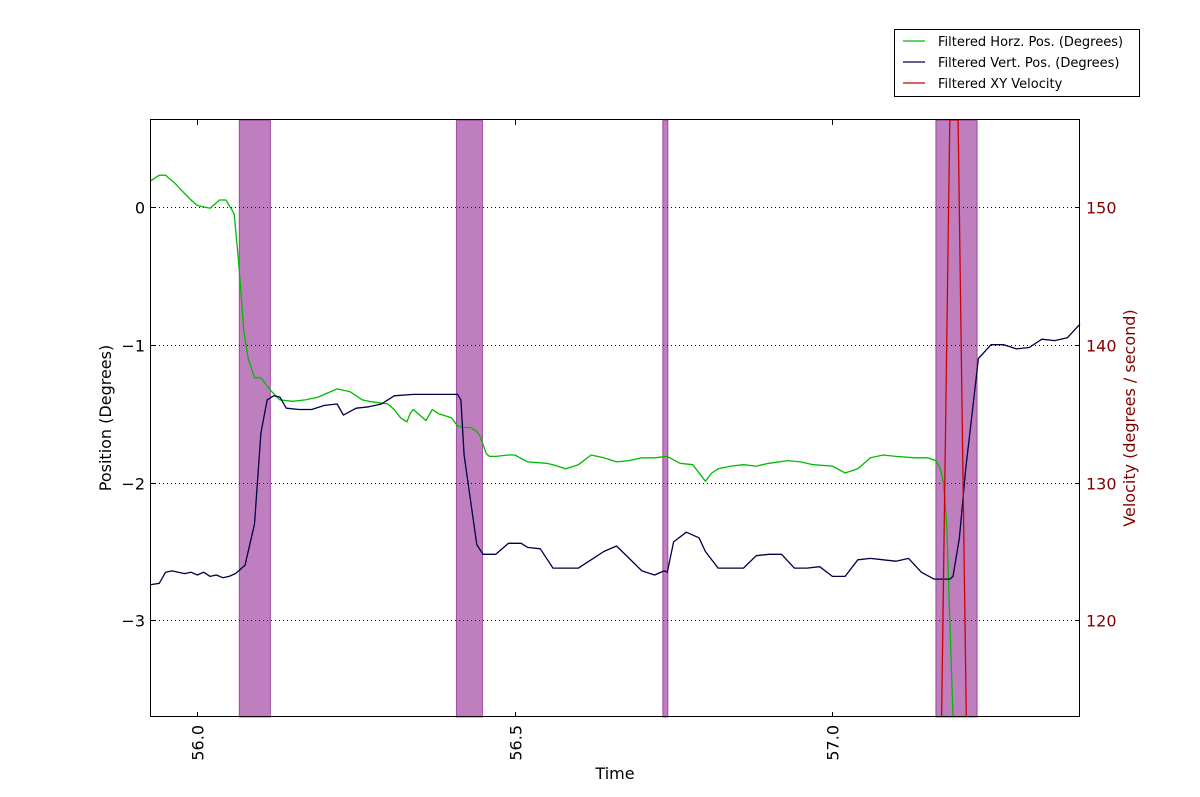  I want to click on y-axis-right-label: Velocity (degrees / second), so click(1129, 417).